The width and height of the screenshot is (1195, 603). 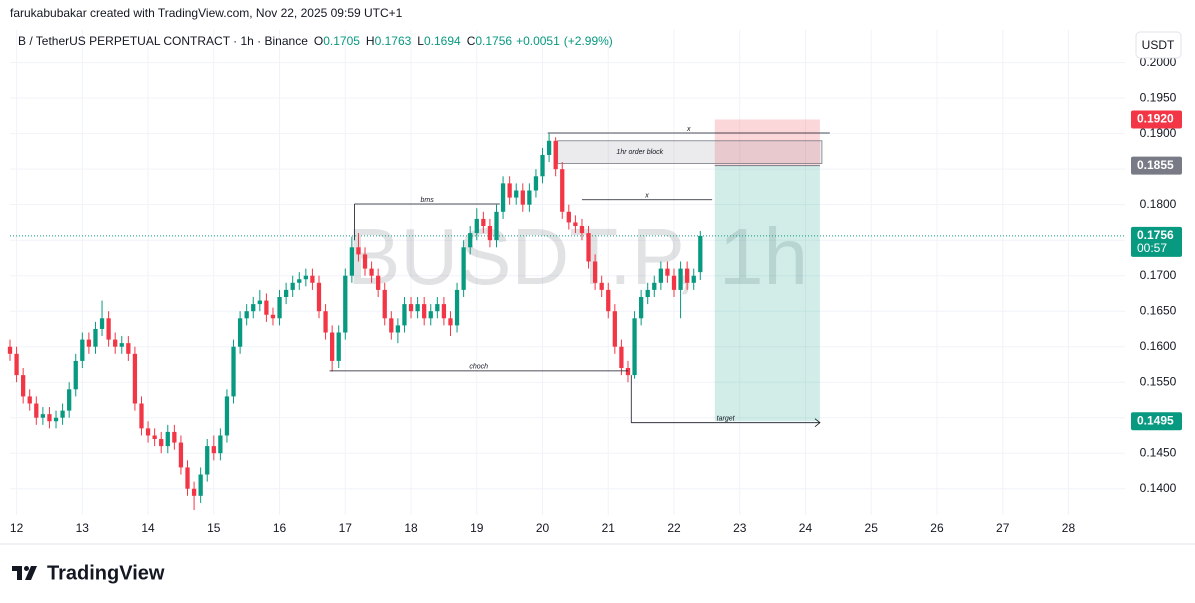 I want to click on x-tick-label: 24, so click(x=806, y=528).